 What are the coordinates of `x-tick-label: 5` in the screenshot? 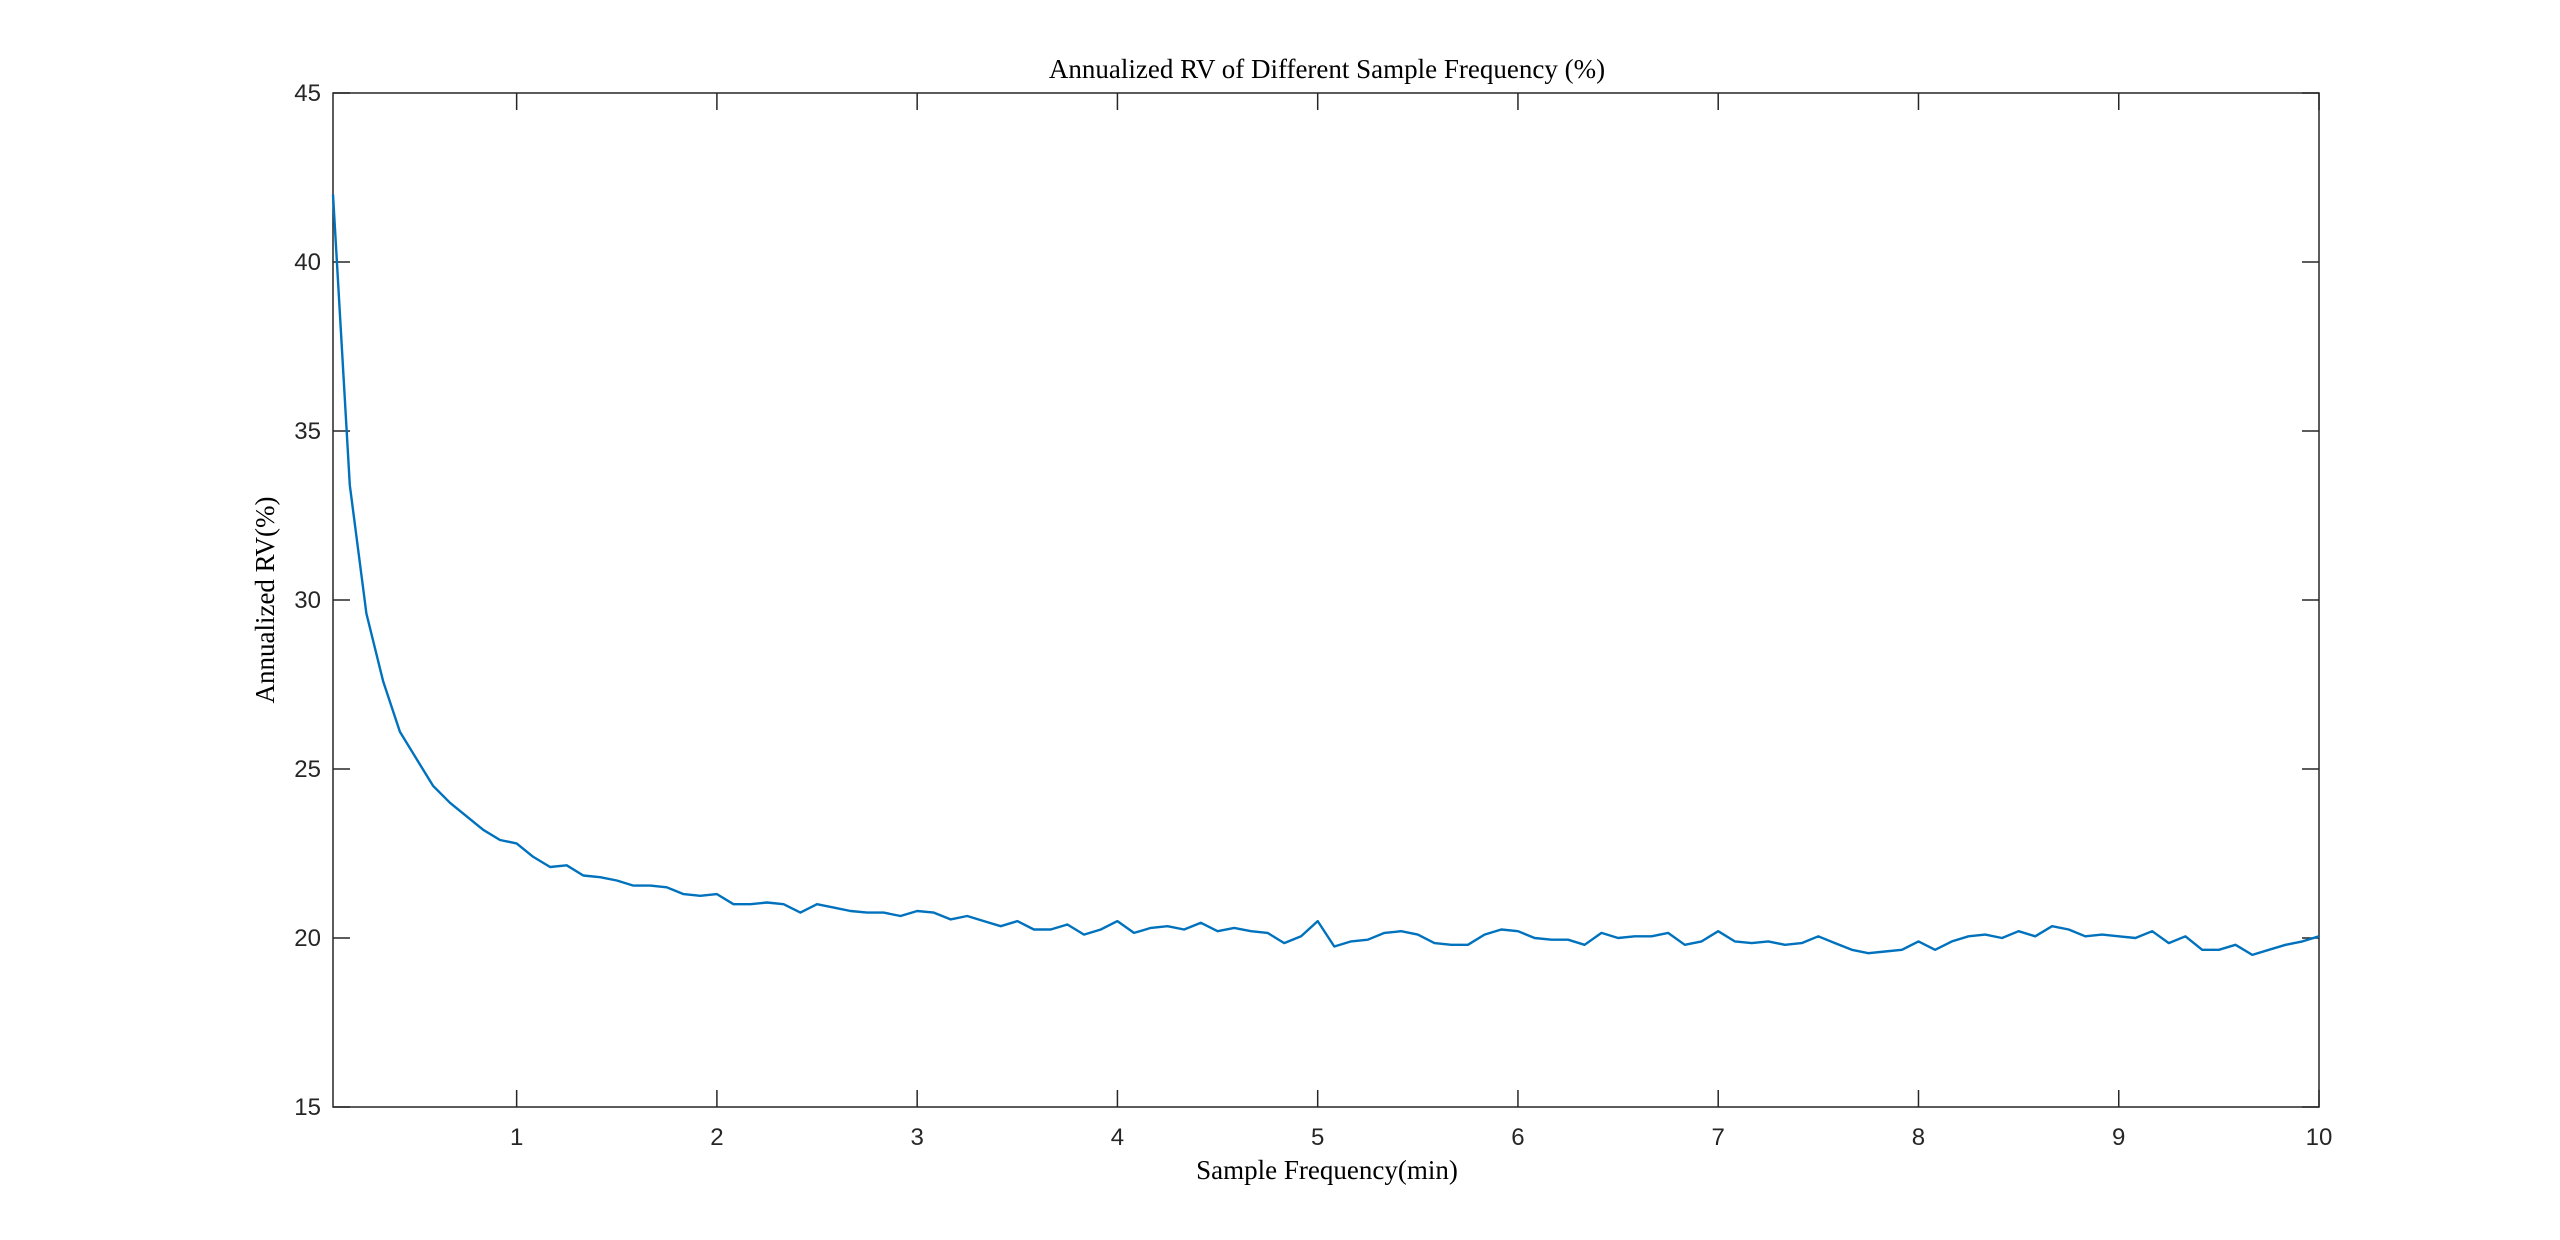 It's located at (1317, 1137).